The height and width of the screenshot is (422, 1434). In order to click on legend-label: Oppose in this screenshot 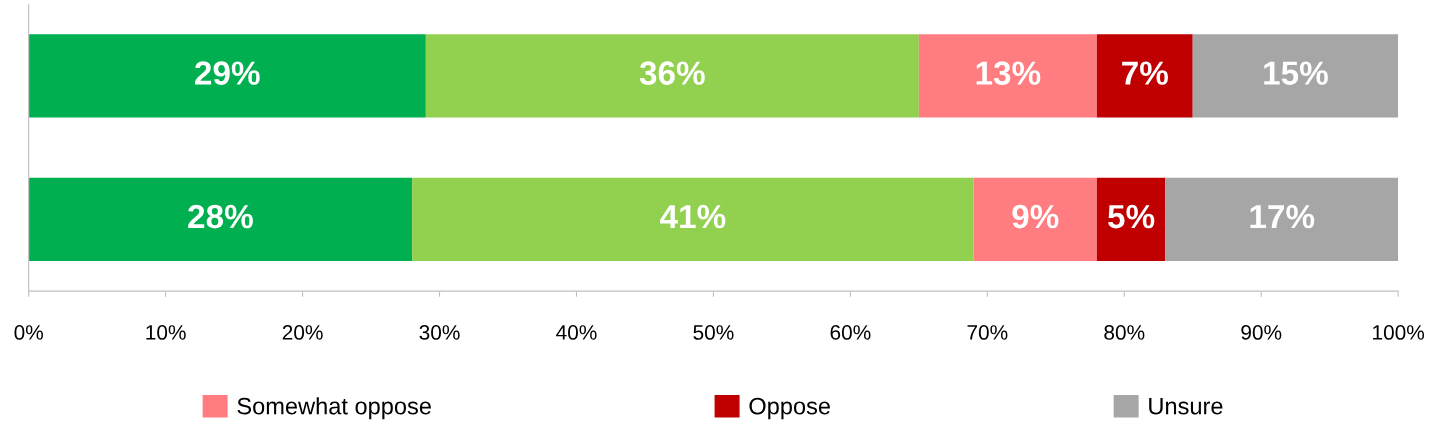, I will do `click(789, 408)`.